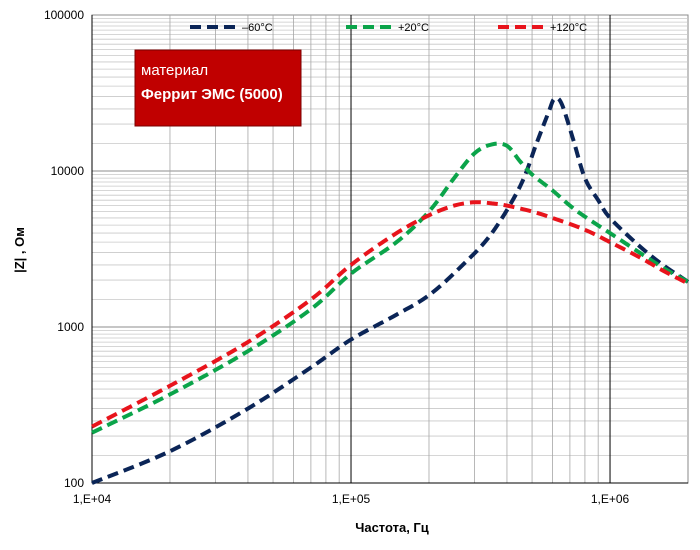 The image size is (700, 550). What do you see at coordinates (610, 499) in the screenshot?
I see `x-tick-label: 1,E+06` at bounding box center [610, 499].